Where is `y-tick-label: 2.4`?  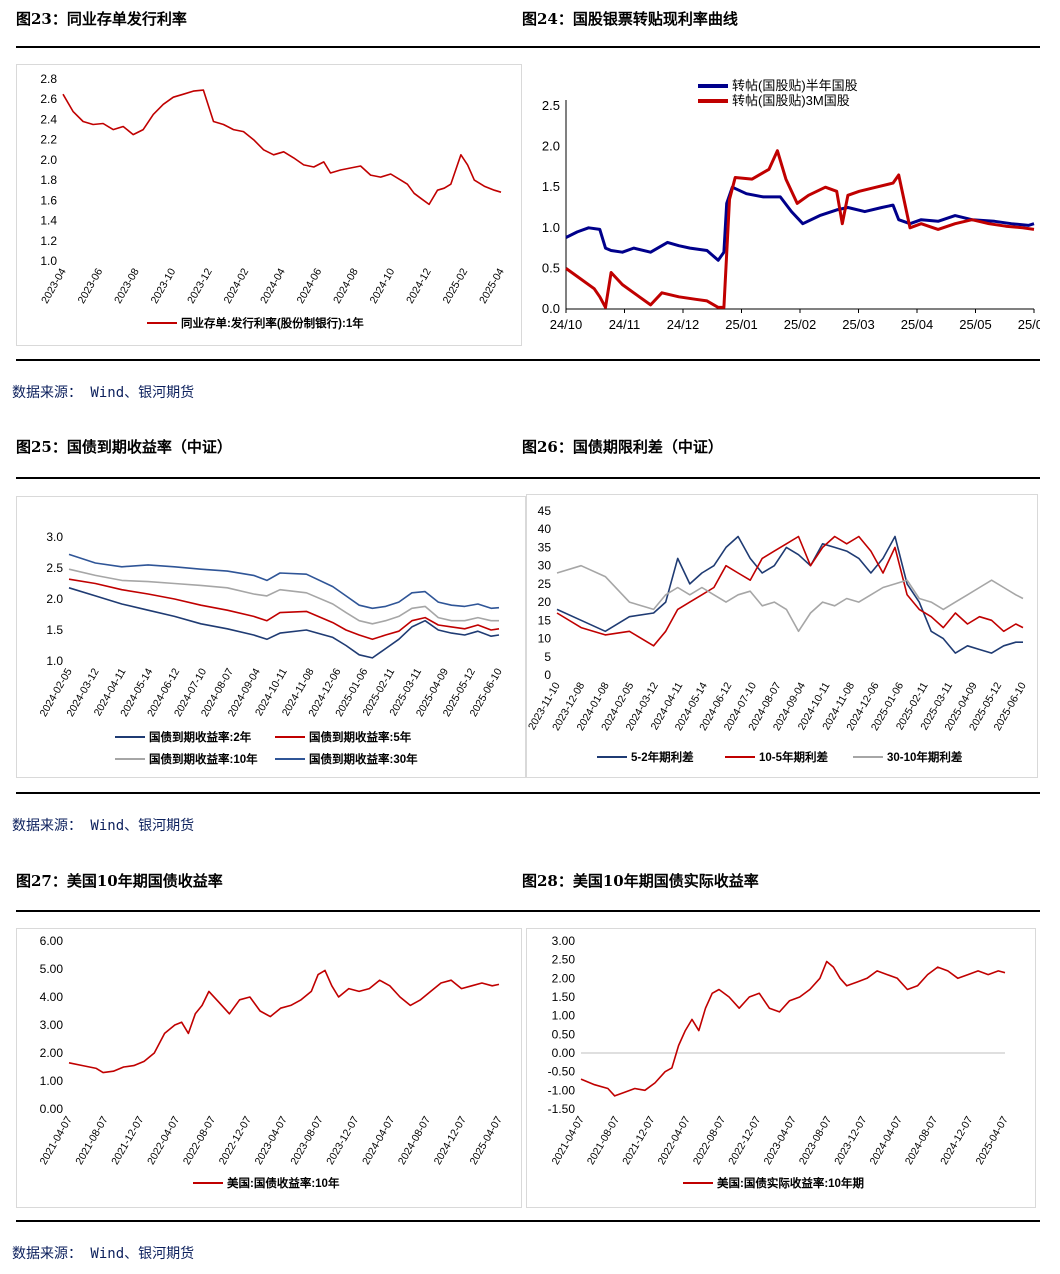
y-tick-label: 2.4 is located at coordinates (48, 119).